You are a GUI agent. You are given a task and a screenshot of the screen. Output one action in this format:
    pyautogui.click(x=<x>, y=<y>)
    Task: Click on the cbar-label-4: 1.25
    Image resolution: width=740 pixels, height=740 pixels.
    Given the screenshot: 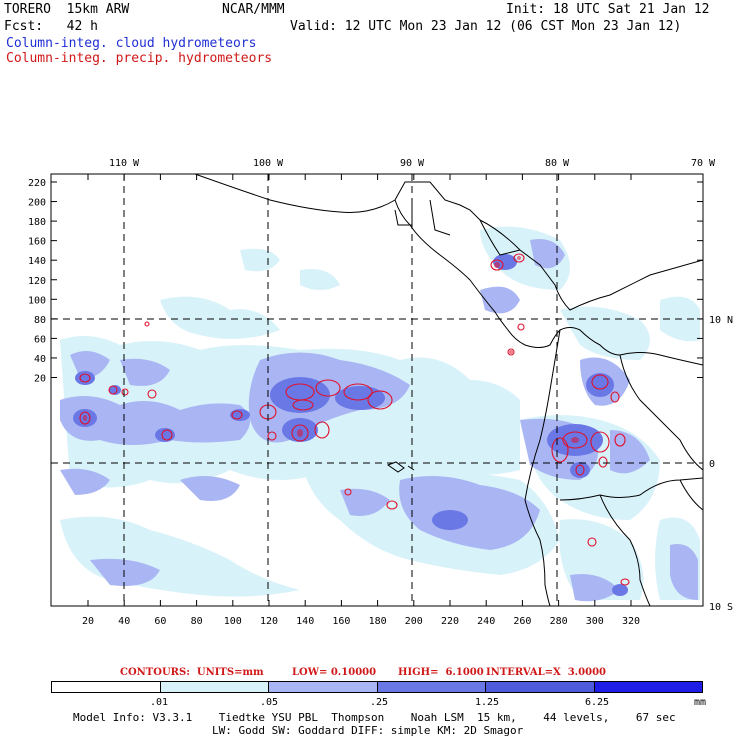 What is the action you would take?
    pyautogui.click(x=487, y=702)
    